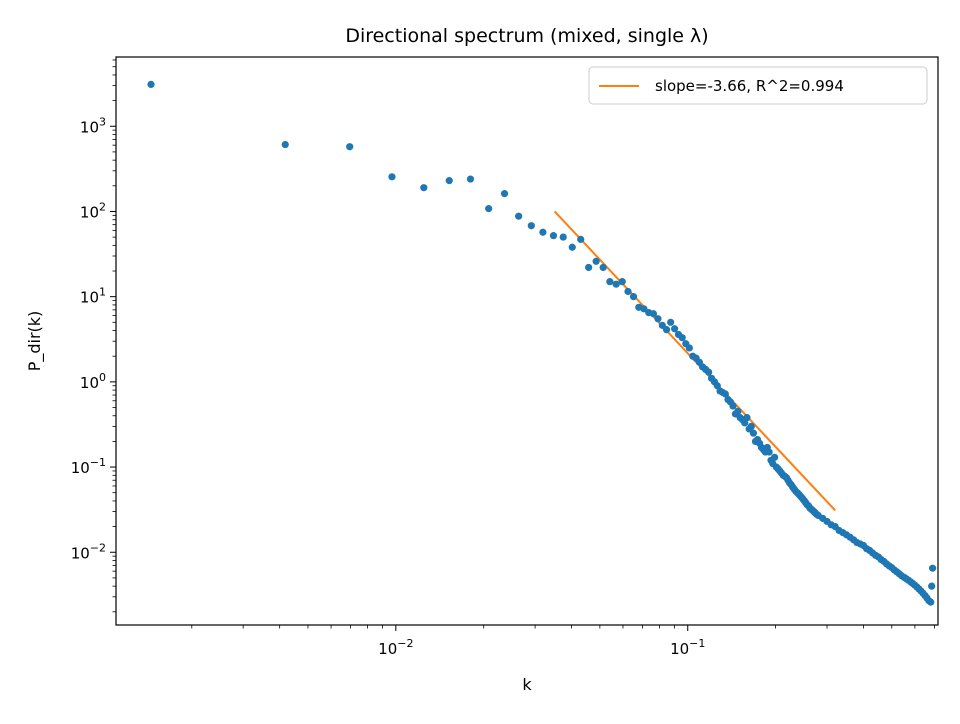  I want to click on legend-box, so click(758, 85).